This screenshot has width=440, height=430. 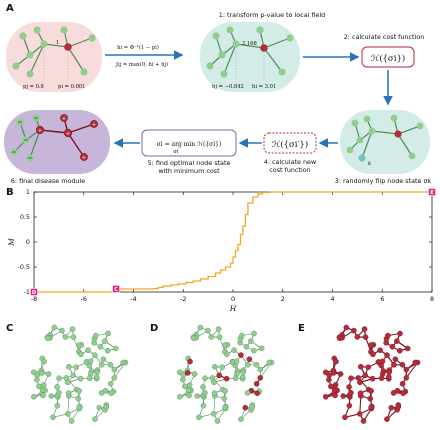 I want to click on blob2-hj-label: hj = −0.842, so click(x=228, y=87).